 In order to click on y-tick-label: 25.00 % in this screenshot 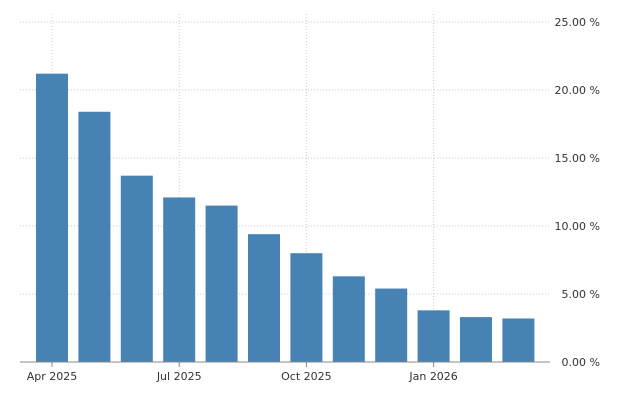, I will do `click(577, 22)`.